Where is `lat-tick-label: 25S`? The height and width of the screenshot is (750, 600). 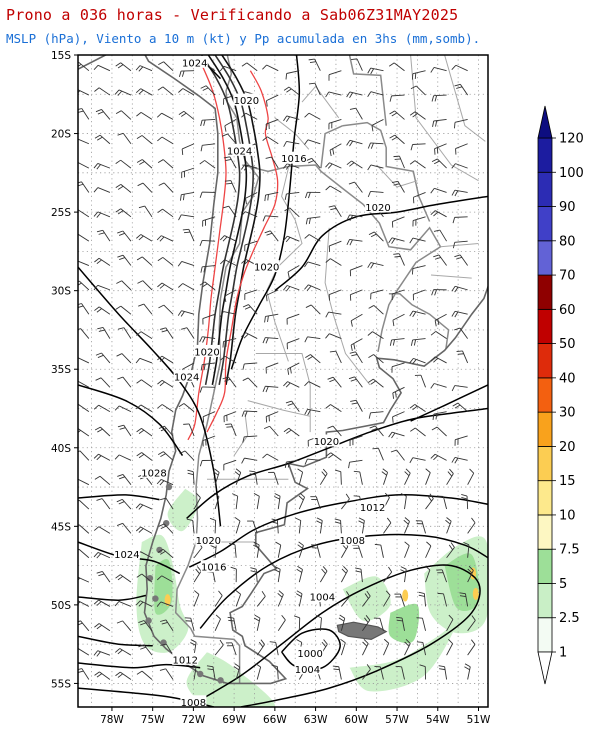
lat-tick-label: 25S is located at coordinates (61, 213).